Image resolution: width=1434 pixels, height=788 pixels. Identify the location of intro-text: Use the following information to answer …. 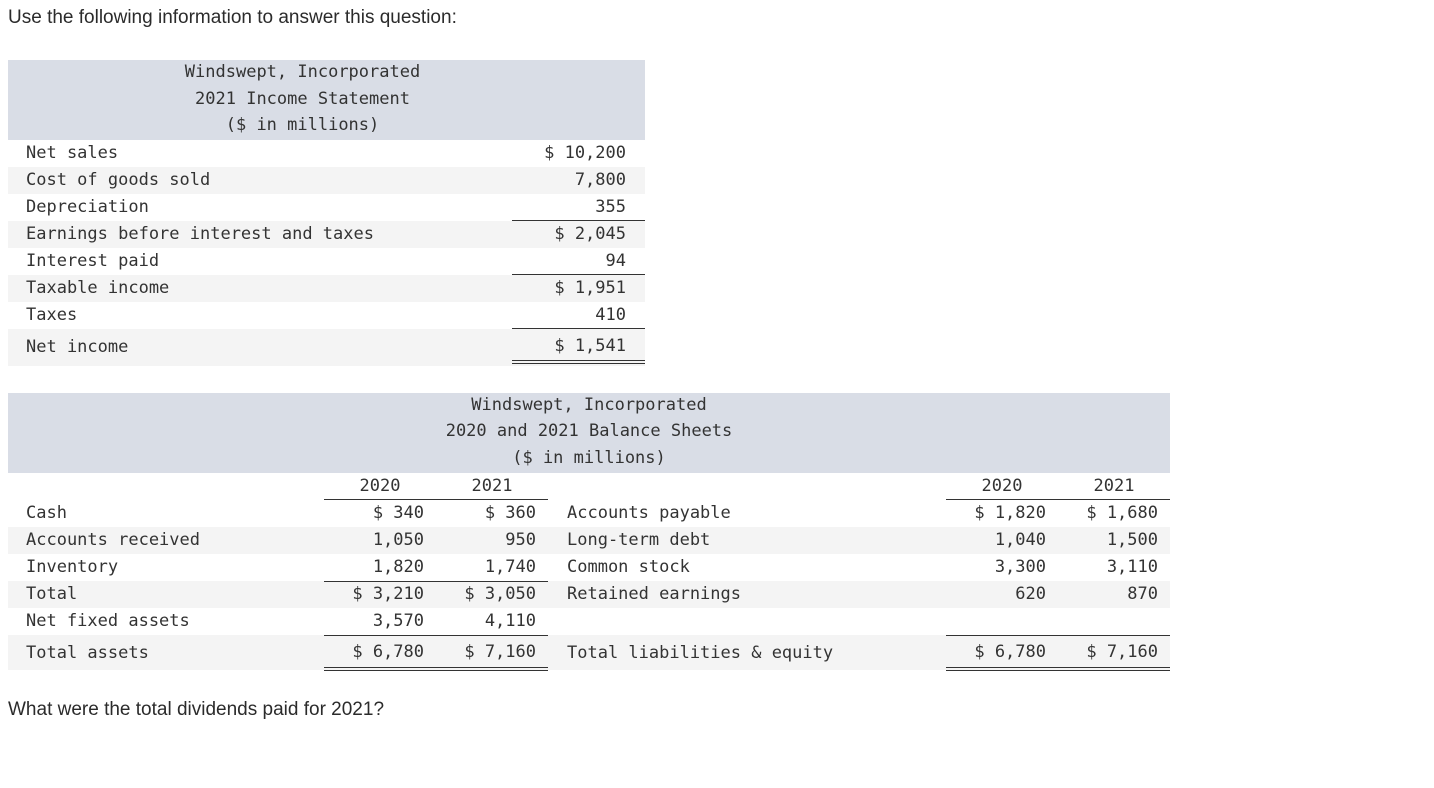
(232, 17).